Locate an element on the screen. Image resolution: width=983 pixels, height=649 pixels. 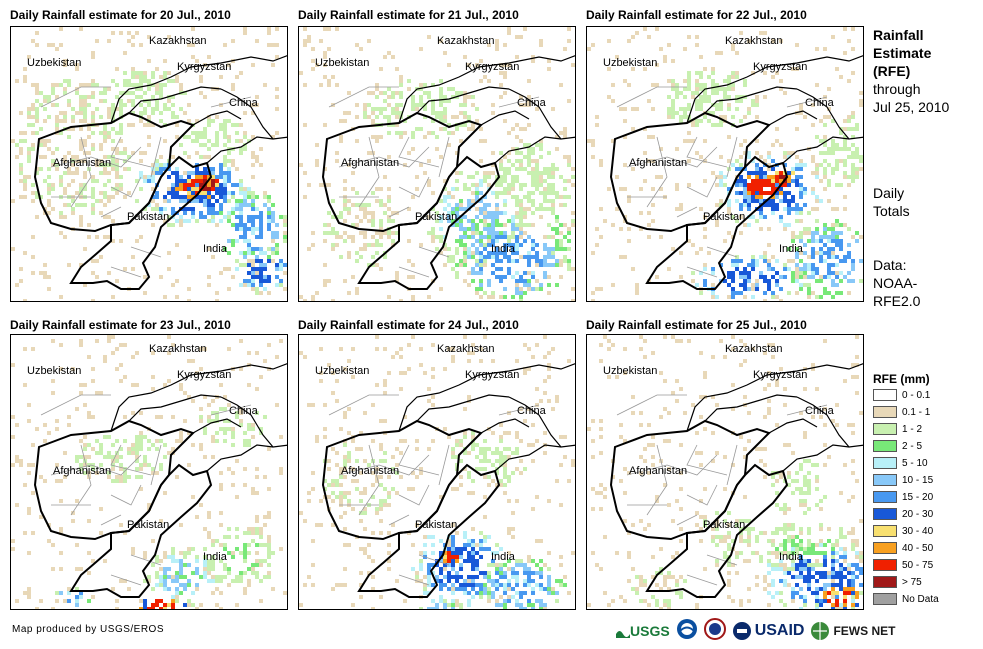
india-border is located at coordinates (799, 182).